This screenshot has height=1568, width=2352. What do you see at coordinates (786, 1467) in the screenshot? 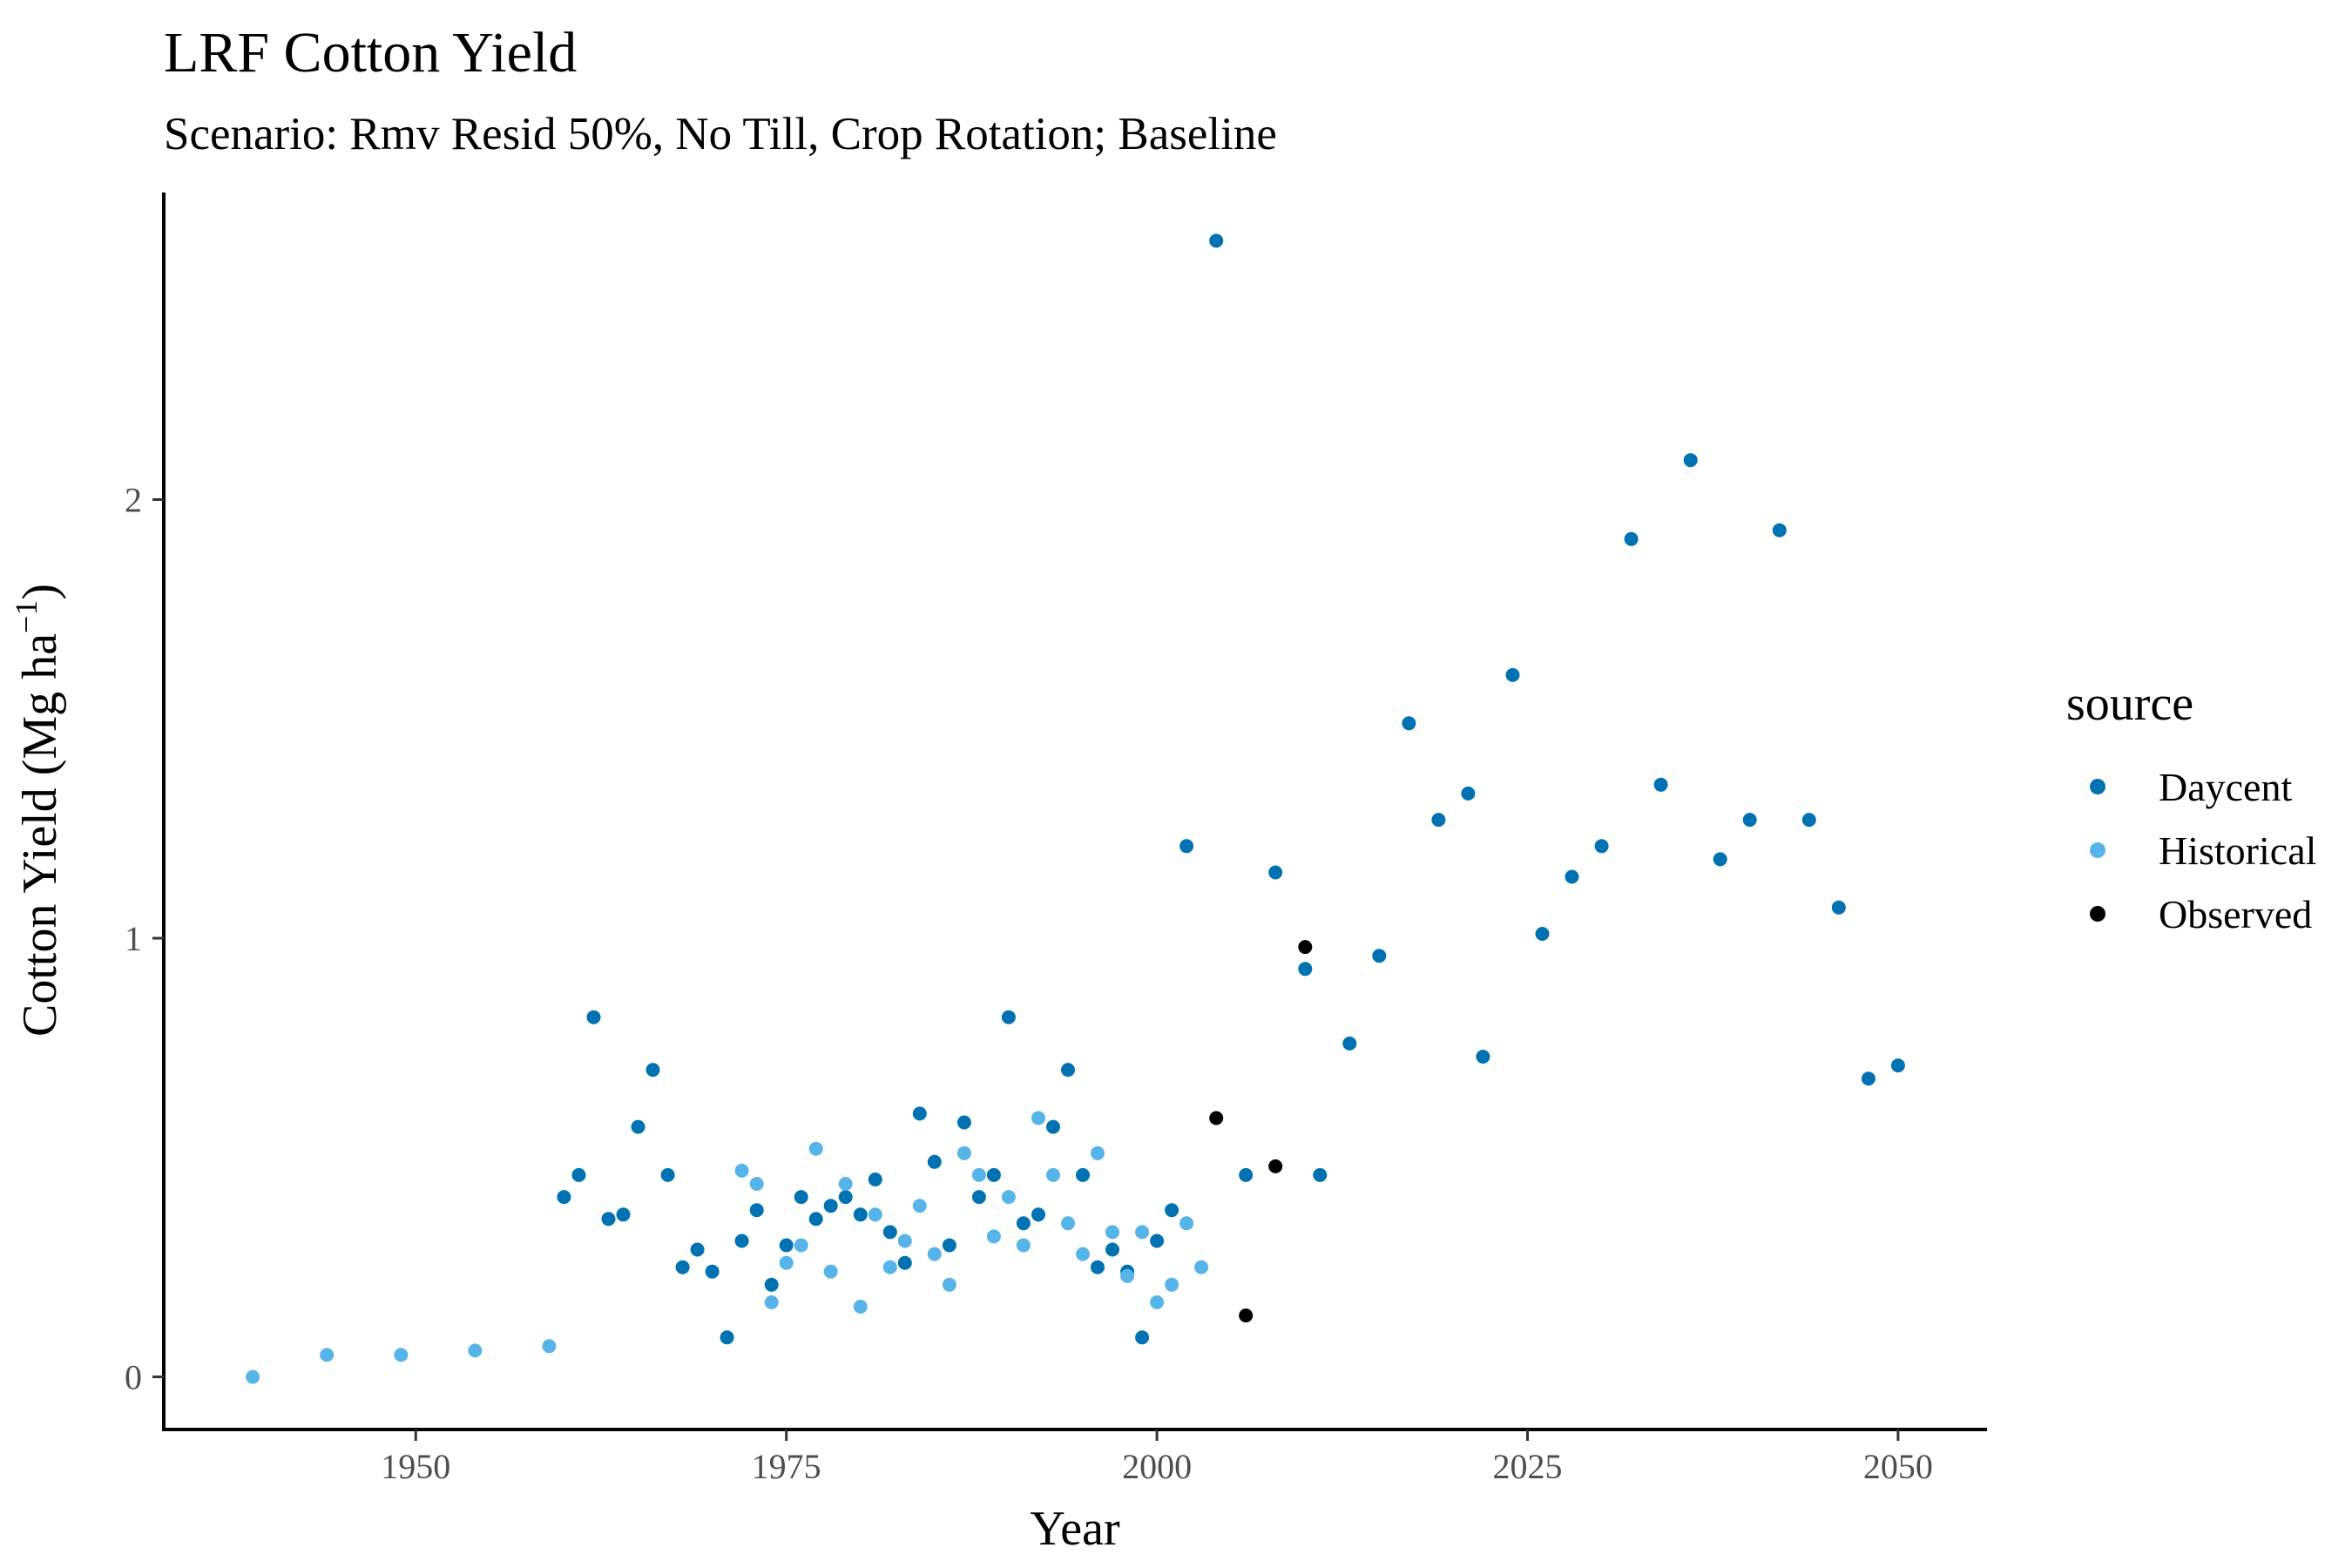
I see `x-tick-label: 1975` at bounding box center [786, 1467].